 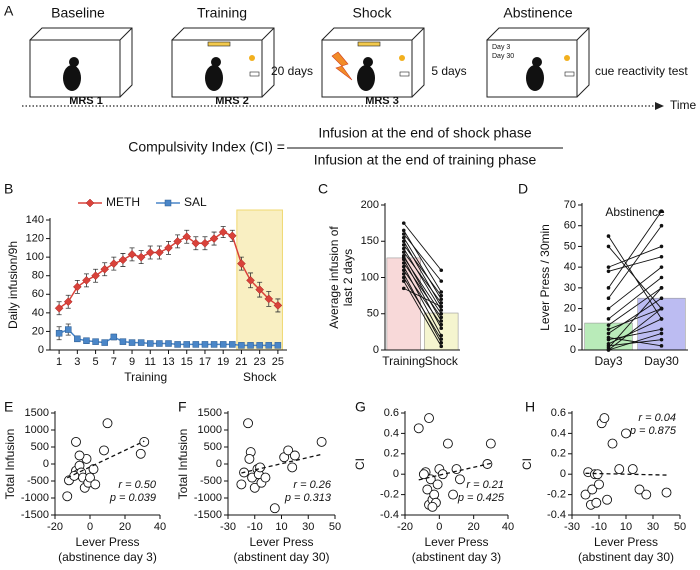 What do you see at coordinates (187, 362) in the screenshot?
I see `x-tick-label: 15` at bounding box center [187, 362].